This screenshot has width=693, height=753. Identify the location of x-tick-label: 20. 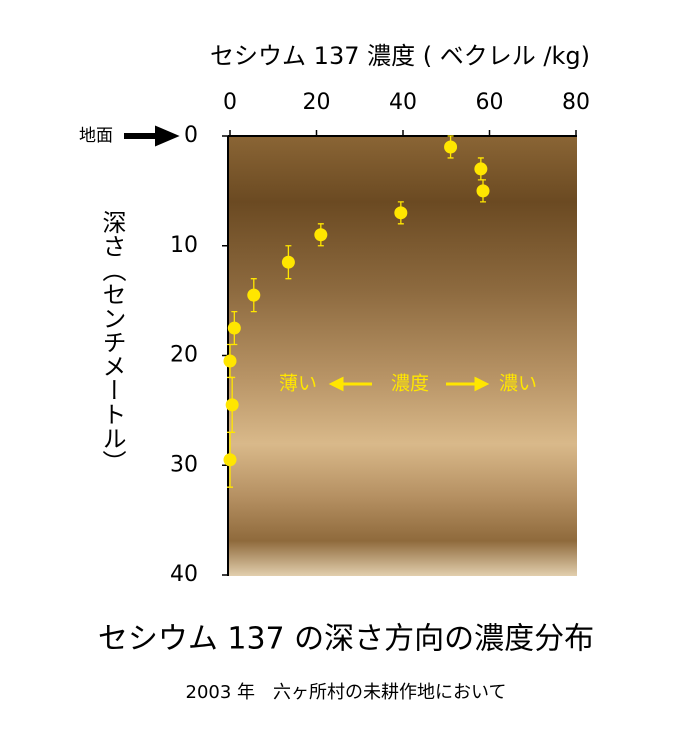
(317, 102).